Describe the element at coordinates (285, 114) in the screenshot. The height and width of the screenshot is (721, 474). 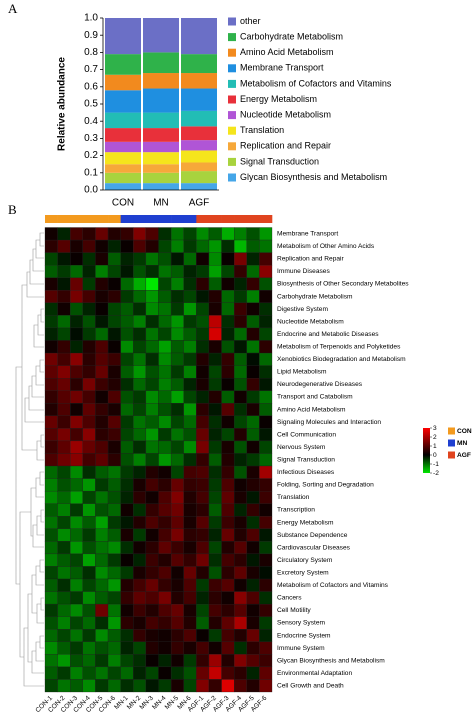
I see `legend-label: Nucleotide Metabolism` at that location.